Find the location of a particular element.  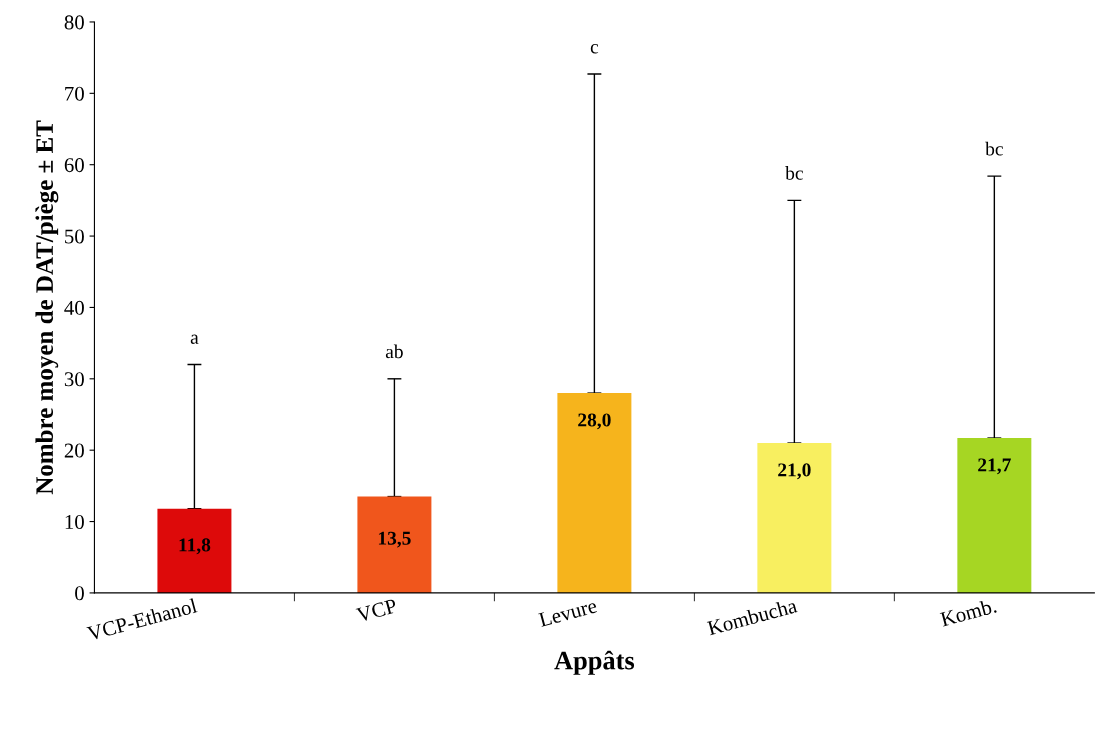

x-tick-label: Levure is located at coordinates (568, 613).